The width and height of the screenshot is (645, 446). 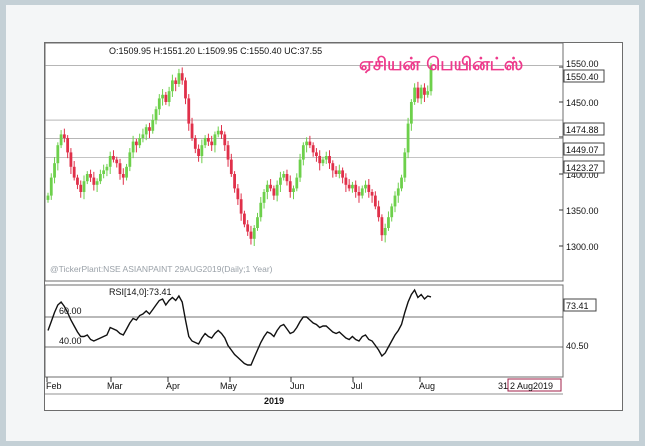 I want to click on month-label: Jun, so click(x=297, y=386).